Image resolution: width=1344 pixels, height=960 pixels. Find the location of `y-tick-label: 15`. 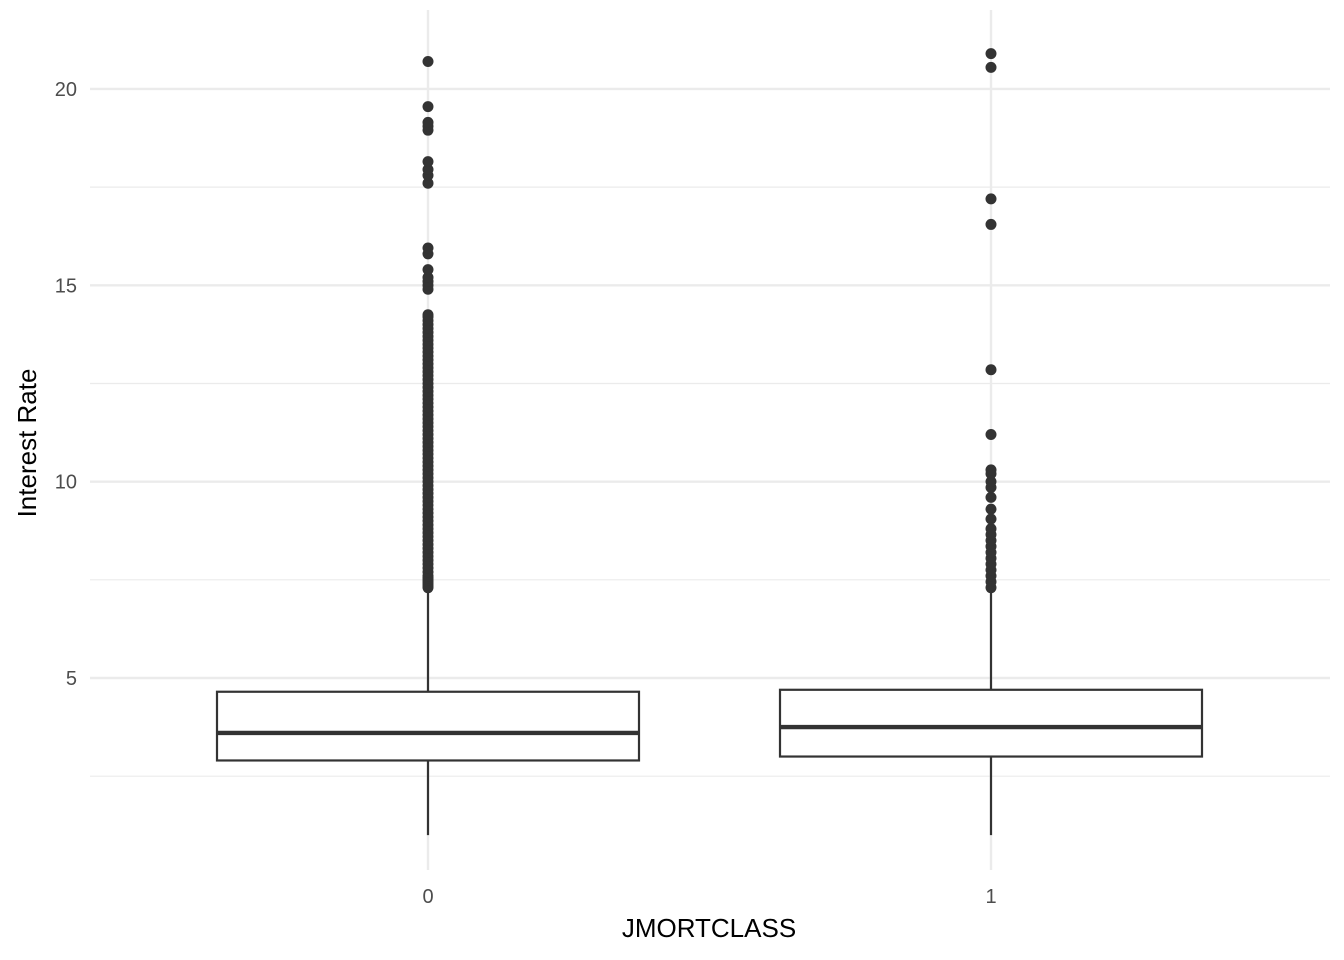

y-tick-label: 15 is located at coordinates (66, 286).